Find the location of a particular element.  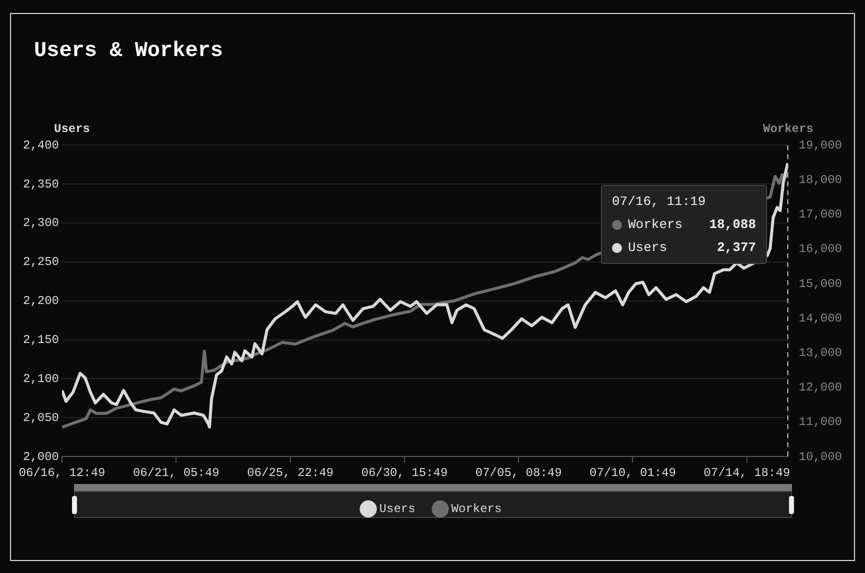

y2-tick-label: 18,000 is located at coordinates (820, 179).